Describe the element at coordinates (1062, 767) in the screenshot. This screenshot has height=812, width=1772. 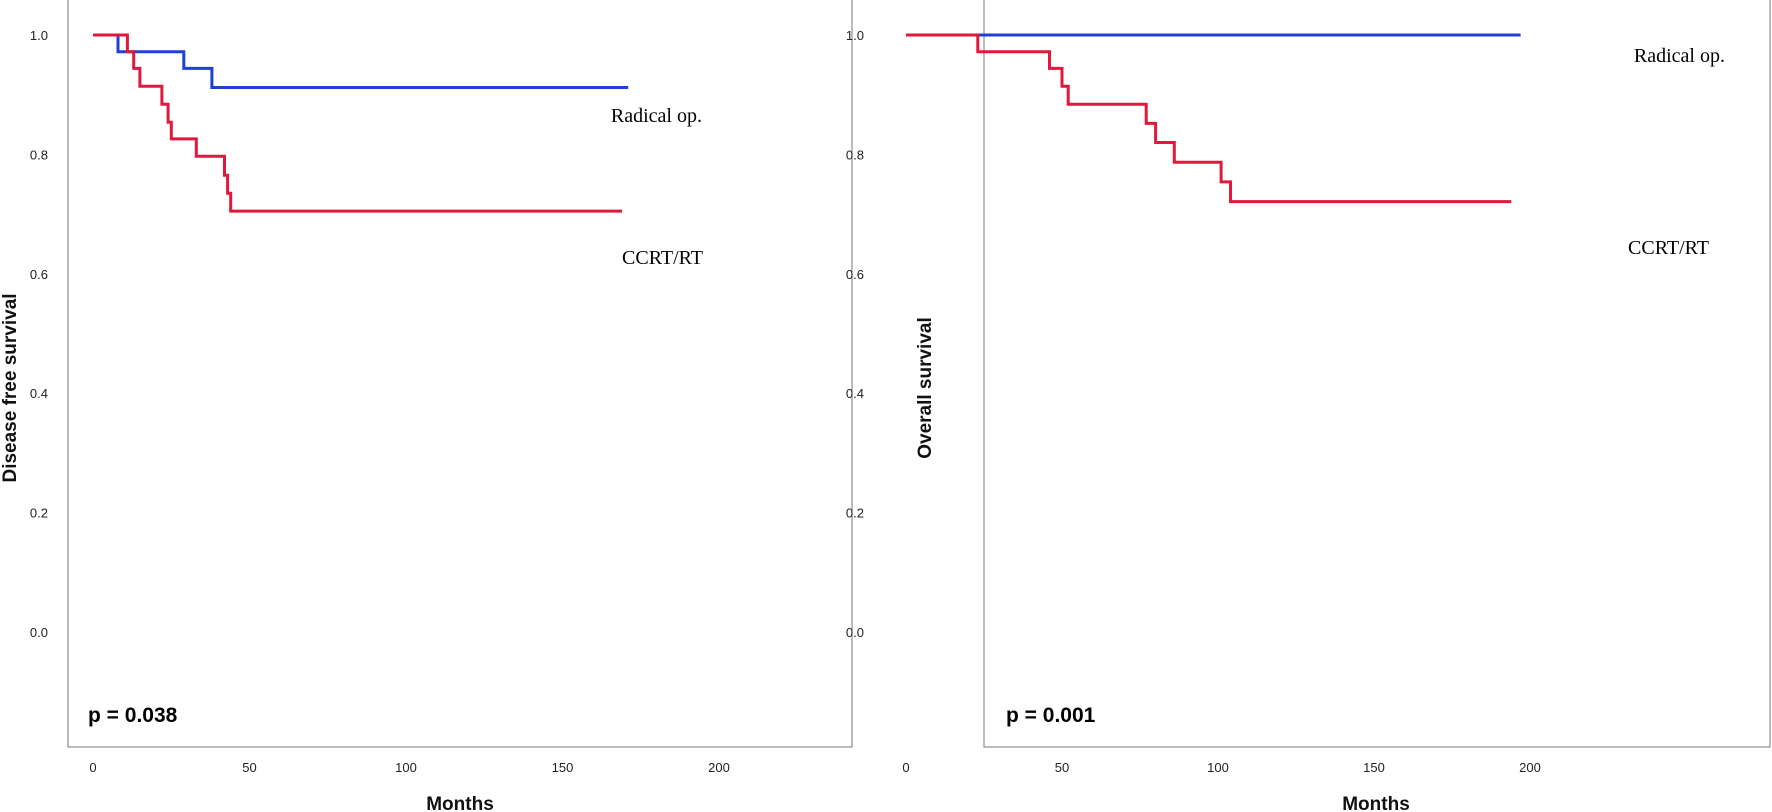
I see `os-x-tick-50: 50` at that location.